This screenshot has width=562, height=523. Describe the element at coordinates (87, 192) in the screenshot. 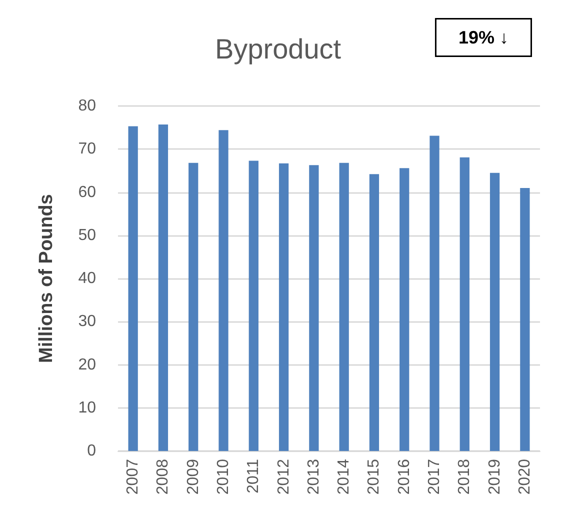

I see `y-tick-label: 60` at that location.